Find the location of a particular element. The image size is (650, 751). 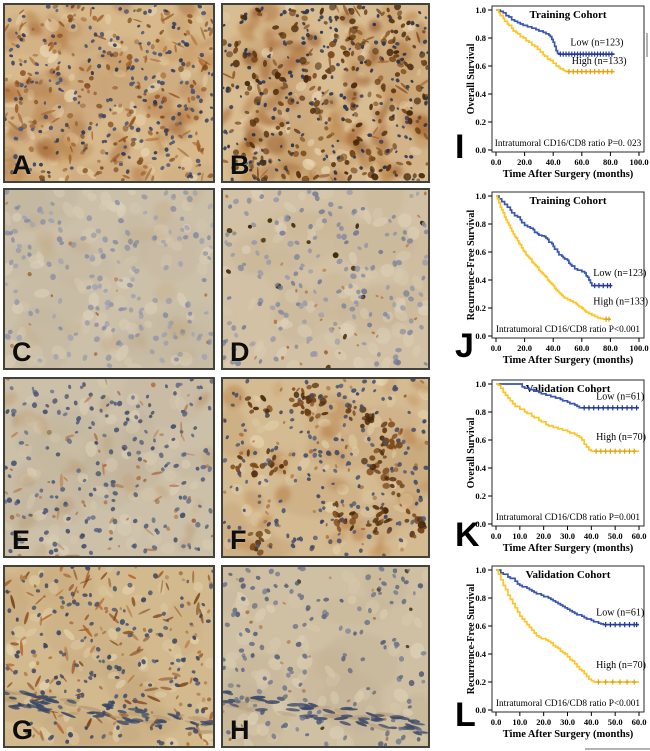

panel-letter: H is located at coordinates (240, 730).